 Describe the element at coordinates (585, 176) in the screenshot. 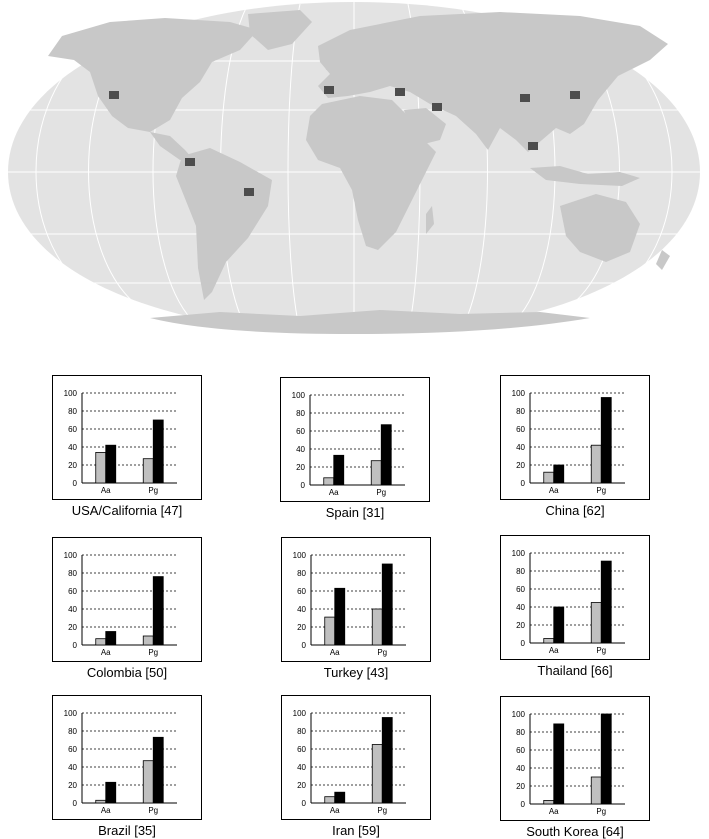

I see `land-indonesia` at that location.